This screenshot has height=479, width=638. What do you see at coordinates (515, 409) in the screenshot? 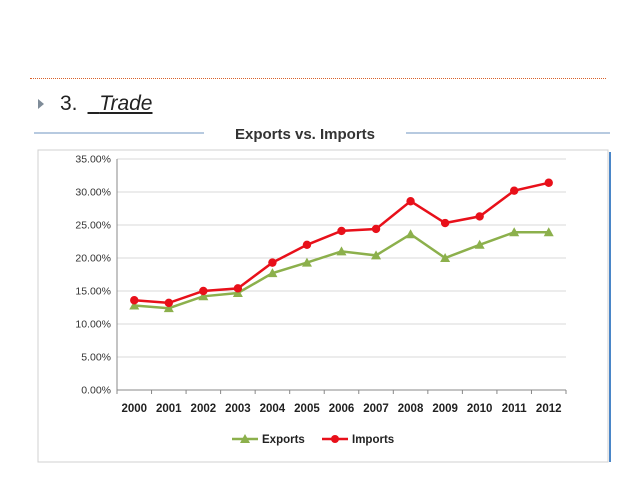
I see `x-tick-label: 2011` at bounding box center [515, 409].